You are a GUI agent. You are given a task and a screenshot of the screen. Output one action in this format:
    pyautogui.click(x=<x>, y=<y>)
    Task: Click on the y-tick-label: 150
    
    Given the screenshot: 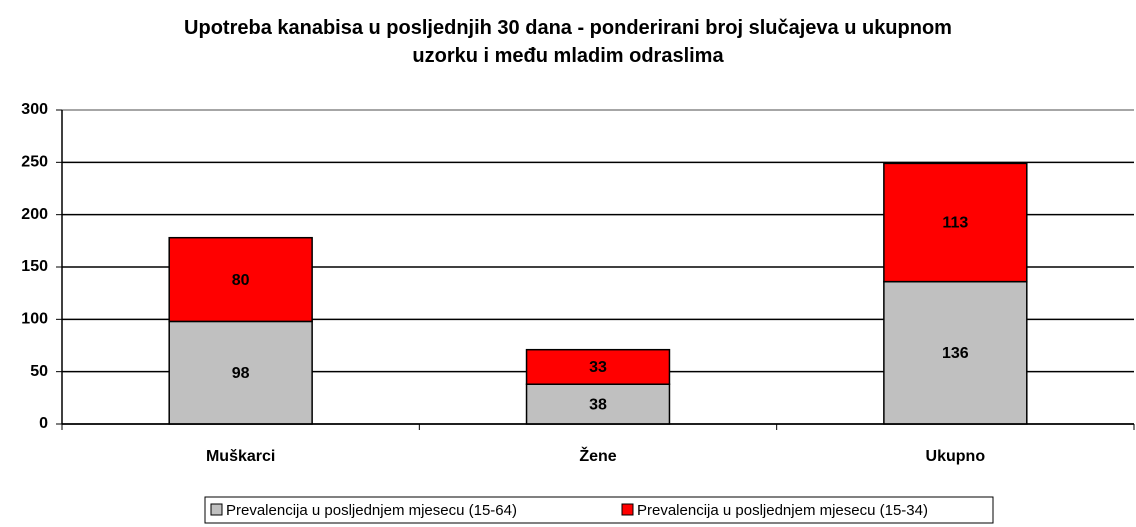 What is the action you would take?
    pyautogui.click(x=34, y=266)
    